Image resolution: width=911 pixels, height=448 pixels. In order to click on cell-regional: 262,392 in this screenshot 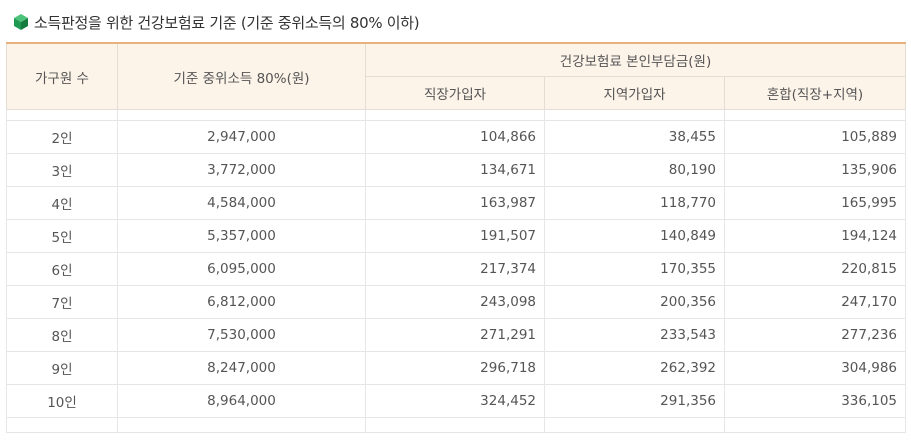, I will do `click(634, 368)`.